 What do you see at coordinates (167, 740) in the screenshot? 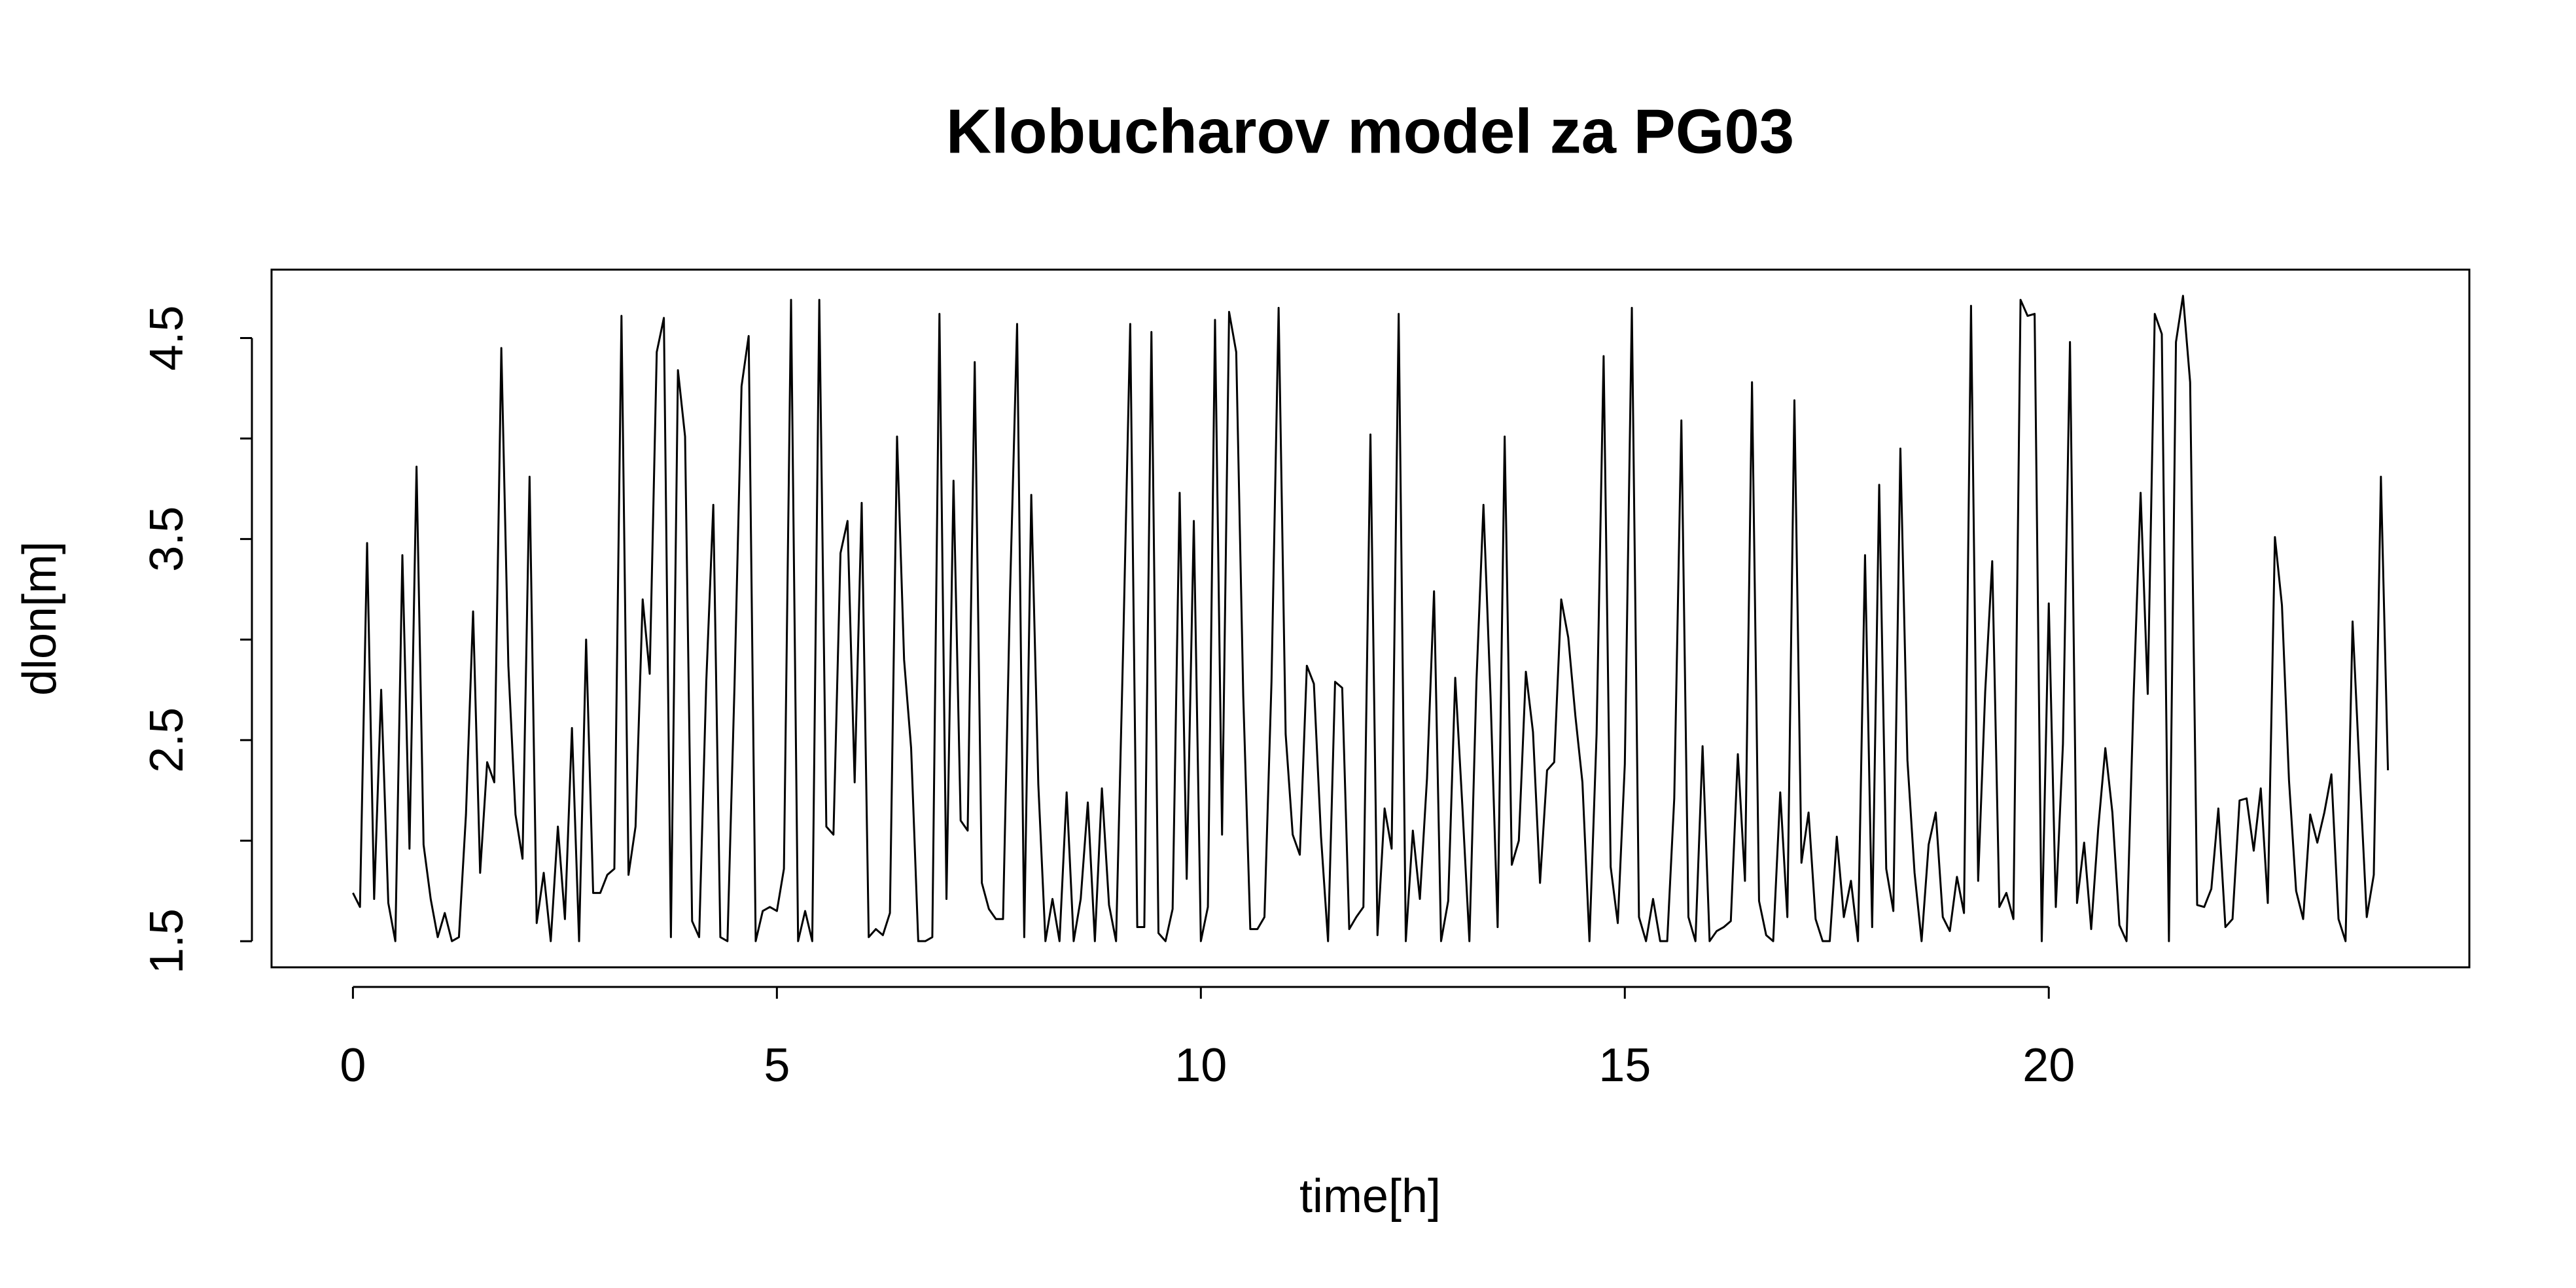
I see `y-tick-label: 2.5` at bounding box center [167, 740].